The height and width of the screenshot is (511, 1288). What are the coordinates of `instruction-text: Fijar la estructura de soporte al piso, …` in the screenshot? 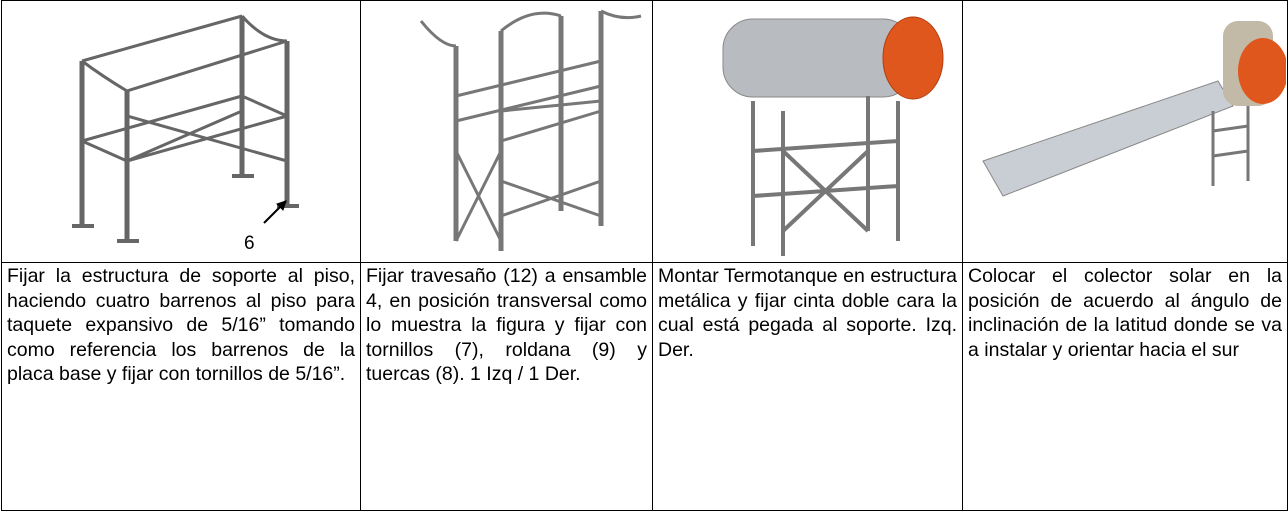 It's located at (181, 386).